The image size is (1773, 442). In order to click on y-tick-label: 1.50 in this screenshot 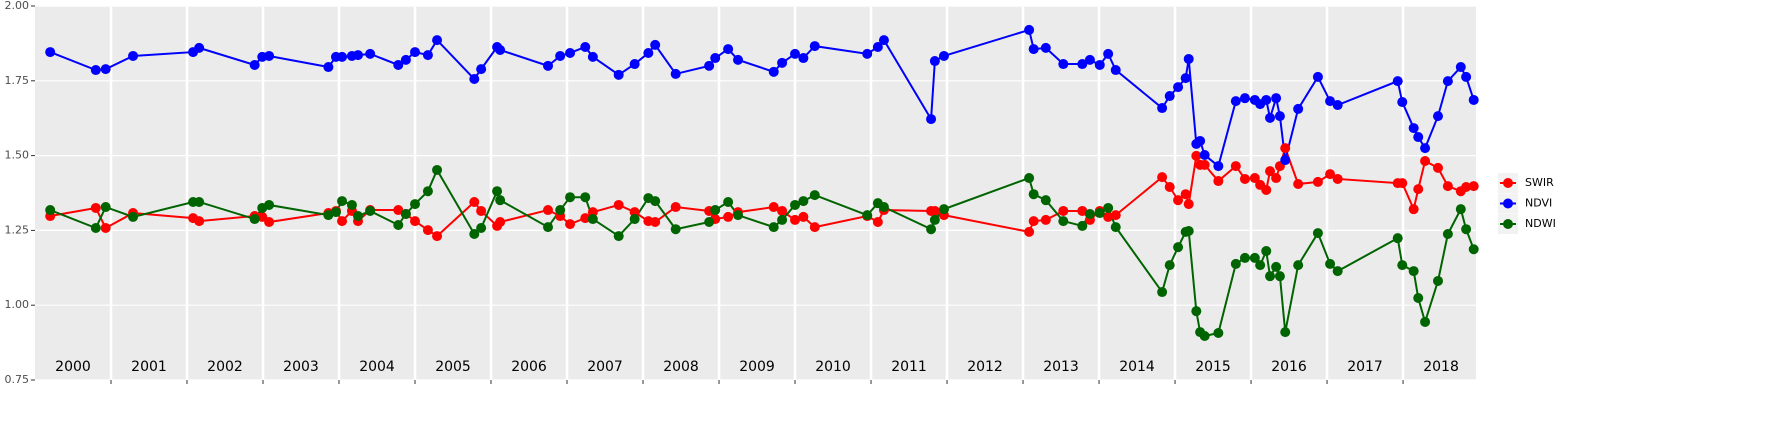, I will do `click(17, 155)`.